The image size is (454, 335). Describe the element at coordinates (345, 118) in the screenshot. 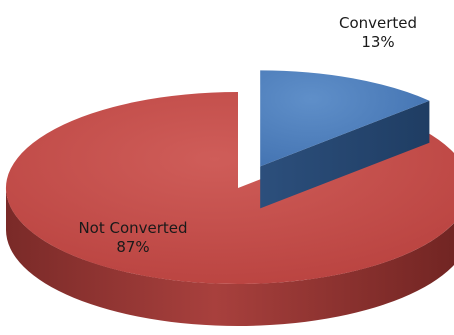

I see `pie-slice-converted` at that location.